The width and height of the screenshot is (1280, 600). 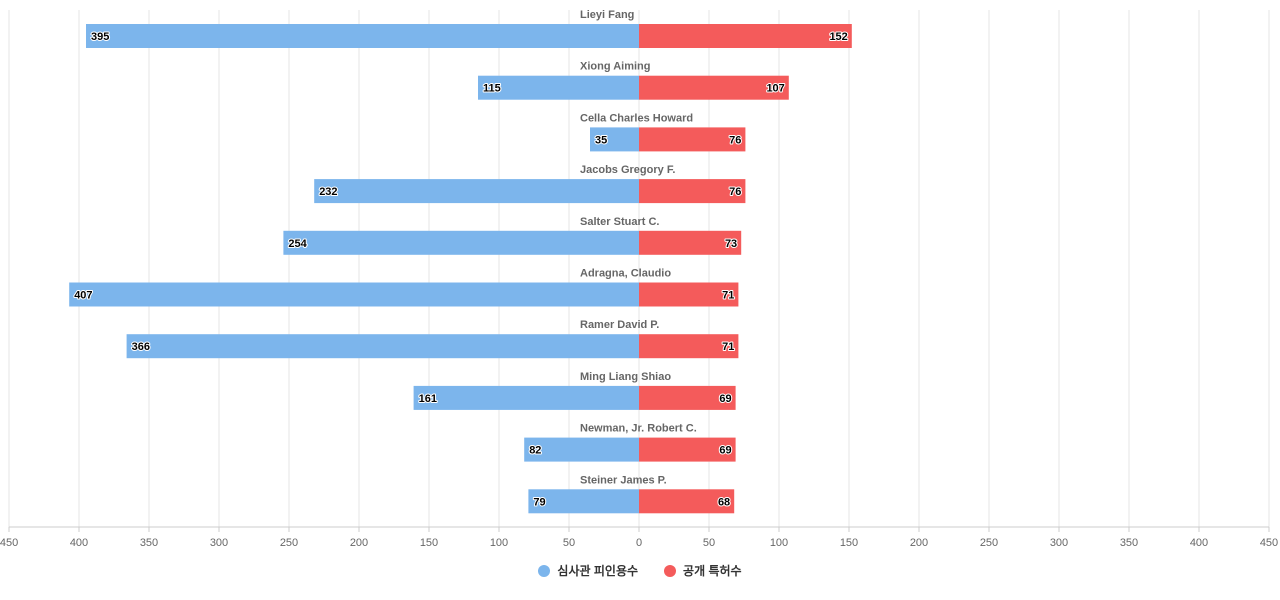 What do you see at coordinates (601, 140) in the screenshot?
I see `data-label-examiner-citations: 35` at bounding box center [601, 140].